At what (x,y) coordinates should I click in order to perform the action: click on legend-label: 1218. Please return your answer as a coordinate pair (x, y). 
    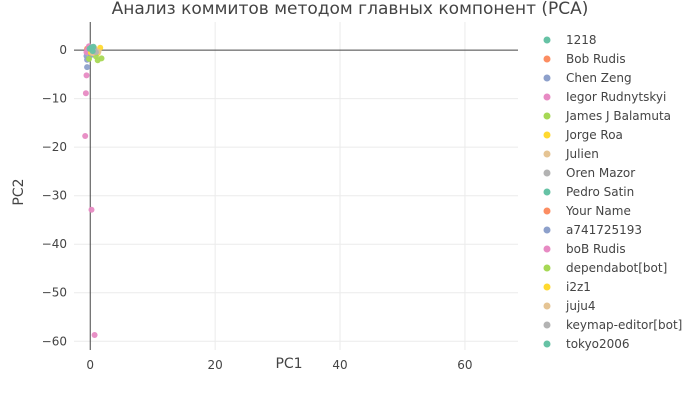
    Looking at the image, I should click on (581, 40).